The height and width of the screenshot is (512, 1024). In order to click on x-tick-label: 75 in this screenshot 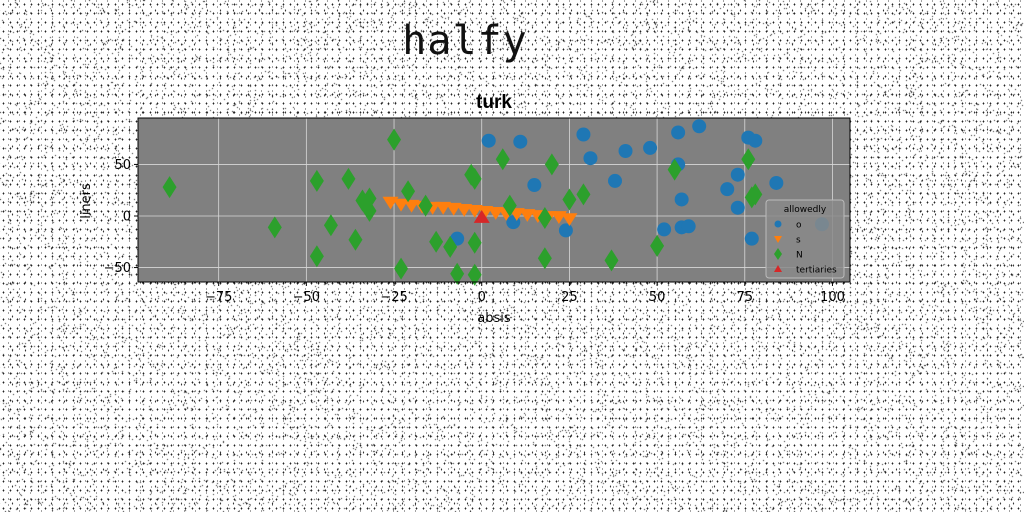, I will do `click(745, 297)`.